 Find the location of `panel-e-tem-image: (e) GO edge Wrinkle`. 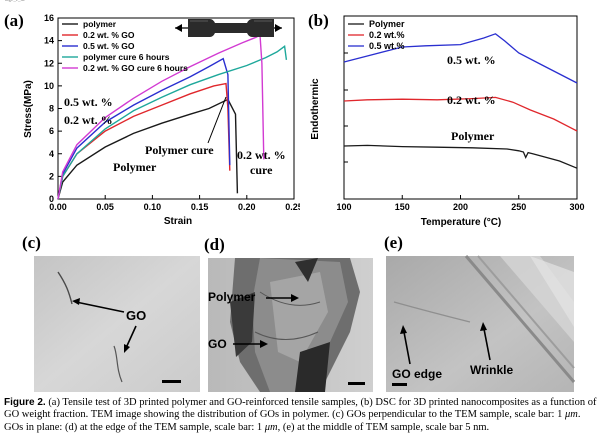

panel-e-tem-image: (e) GO edge Wrinkle is located at coordinates (480, 312).